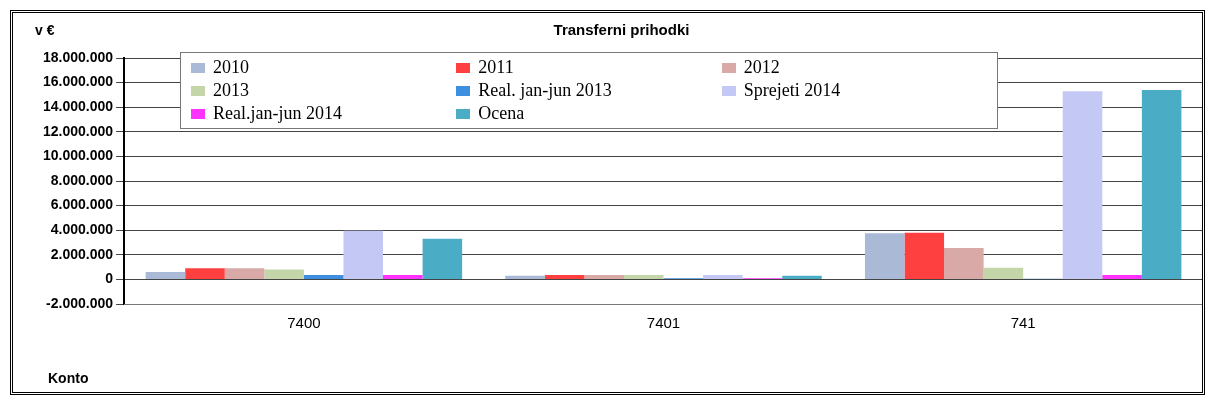 Image resolution: width=1211 pixels, height=401 pixels. I want to click on y-tick-label: 6.000.000, so click(82, 204).